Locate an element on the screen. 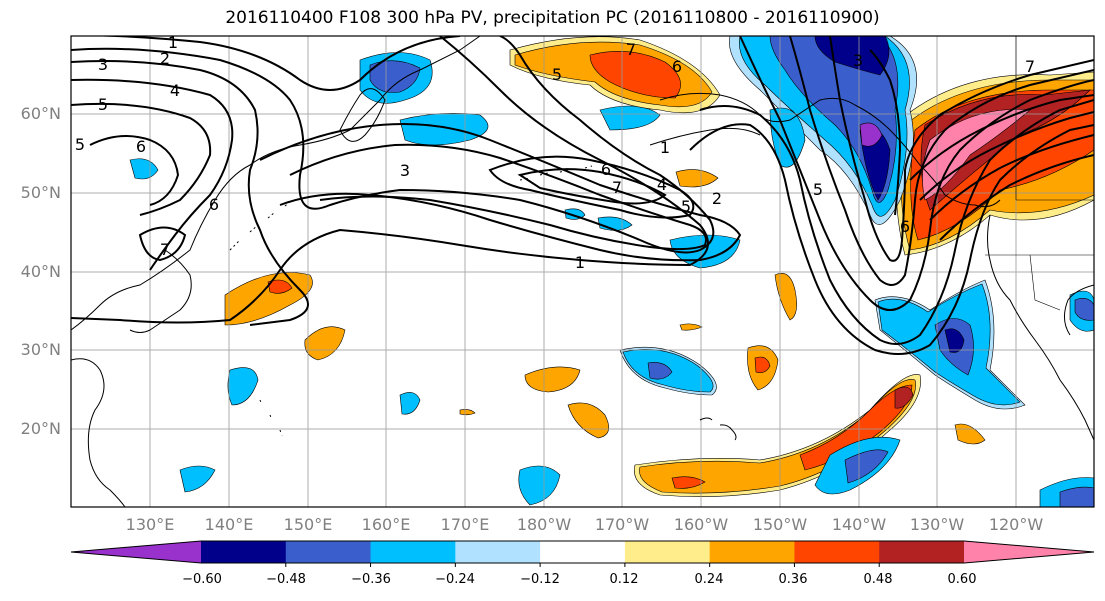 This screenshot has height=601, width=1105. lon-label-180w: 180°W is located at coordinates (544, 524).